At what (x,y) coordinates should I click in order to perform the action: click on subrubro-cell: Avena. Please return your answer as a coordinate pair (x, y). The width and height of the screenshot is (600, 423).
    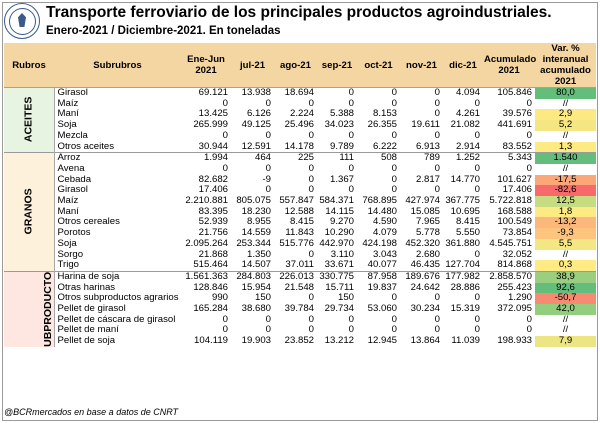
    Looking at the image, I should click on (71, 168).